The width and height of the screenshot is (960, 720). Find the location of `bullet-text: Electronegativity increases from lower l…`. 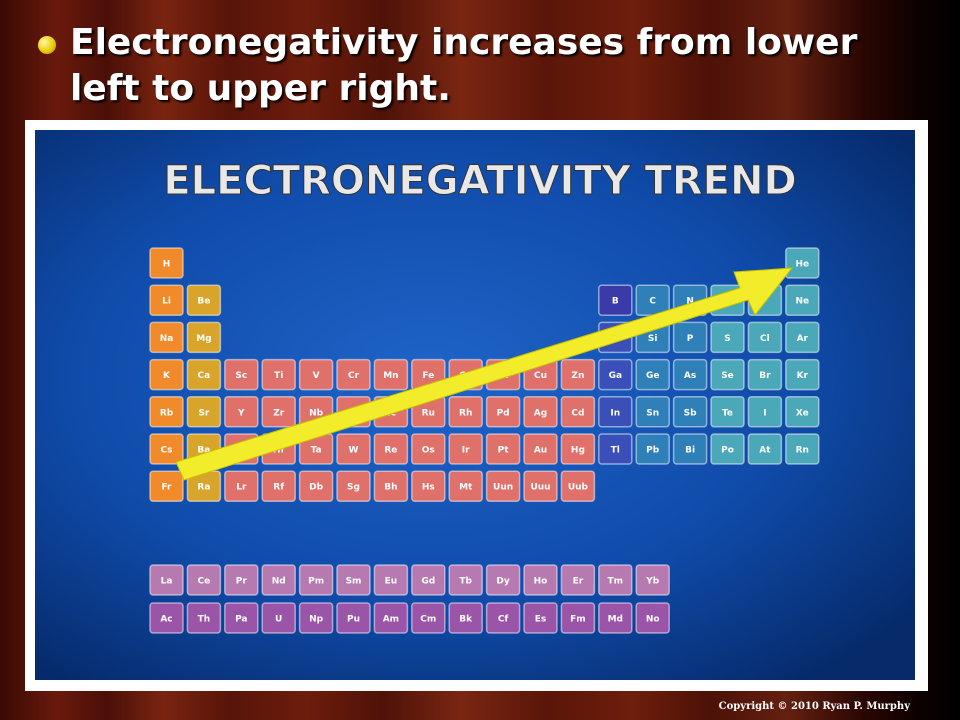

bullet-text: Electronegativity increases from lower l… is located at coordinates (464, 65).